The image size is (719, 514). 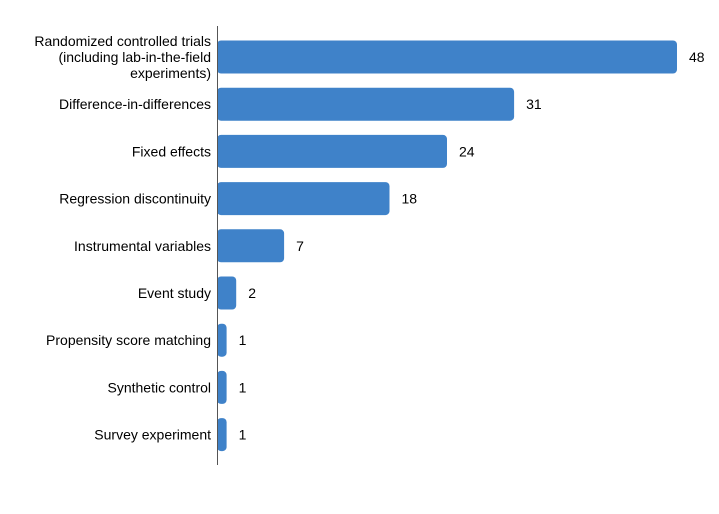 I want to click on category-label-5: Event study, so click(x=174, y=293).